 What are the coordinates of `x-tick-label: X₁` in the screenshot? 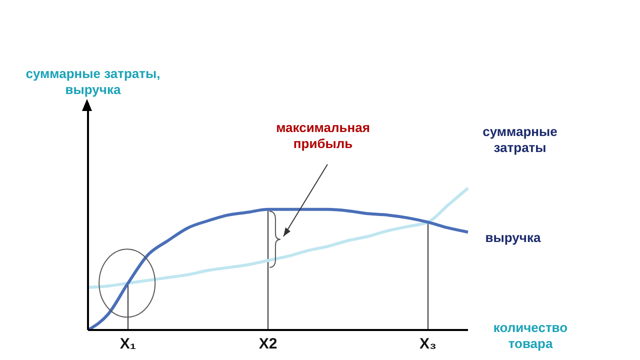 It's located at (128, 344).